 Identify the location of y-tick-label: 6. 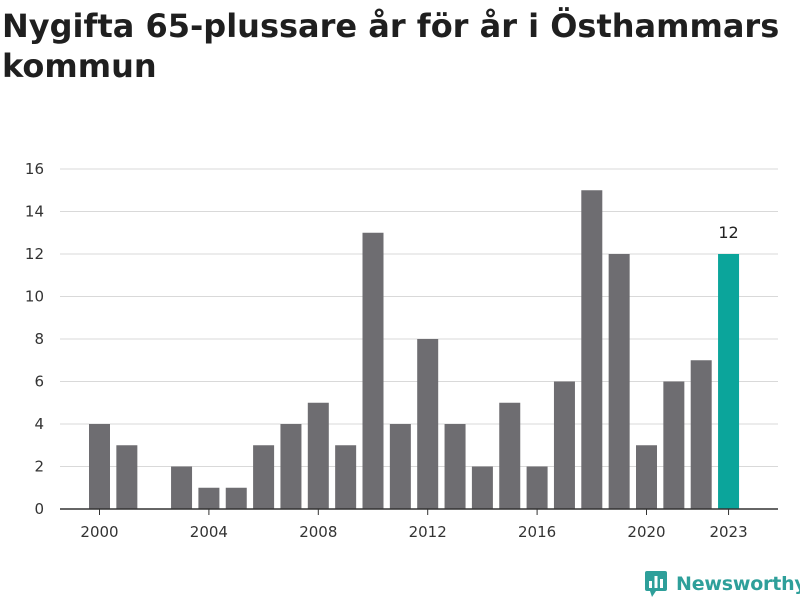
(39, 382).